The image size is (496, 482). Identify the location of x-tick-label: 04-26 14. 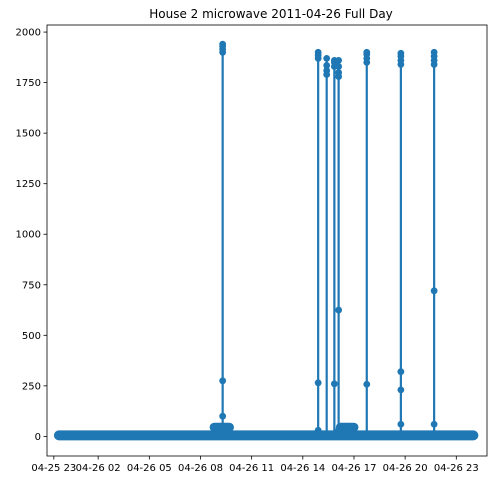
(302, 468).